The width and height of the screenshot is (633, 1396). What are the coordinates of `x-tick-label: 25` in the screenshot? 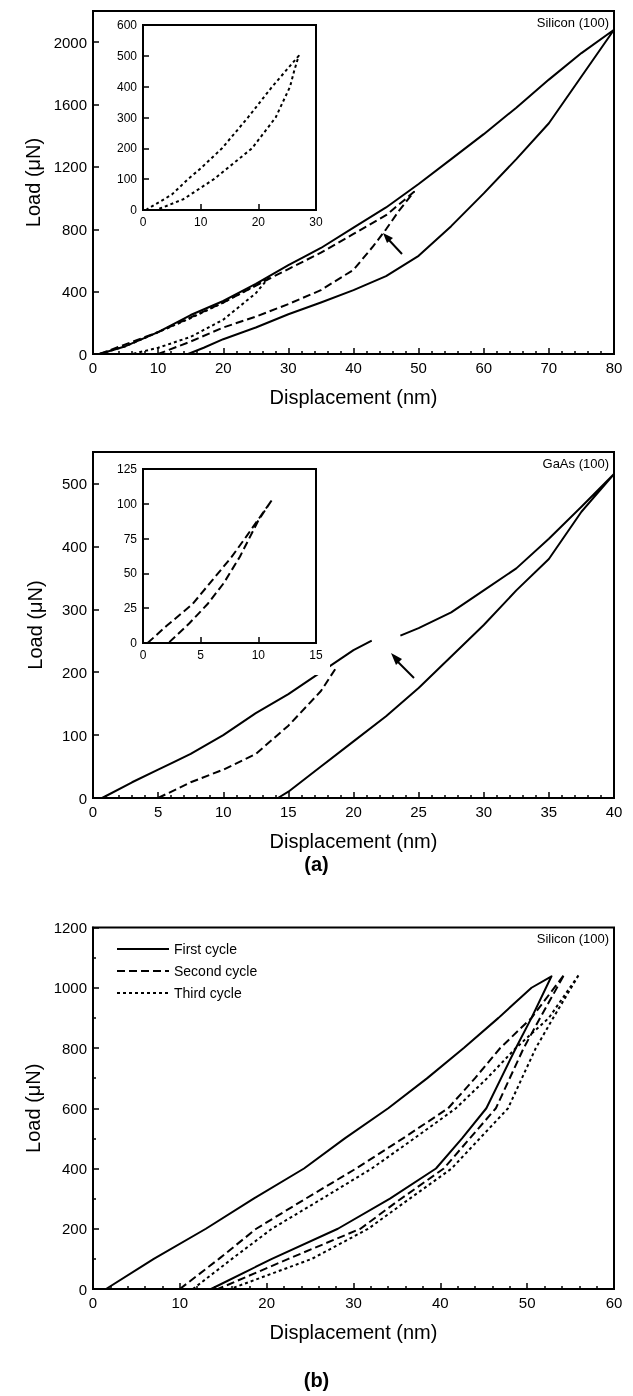 It's located at (418, 811).